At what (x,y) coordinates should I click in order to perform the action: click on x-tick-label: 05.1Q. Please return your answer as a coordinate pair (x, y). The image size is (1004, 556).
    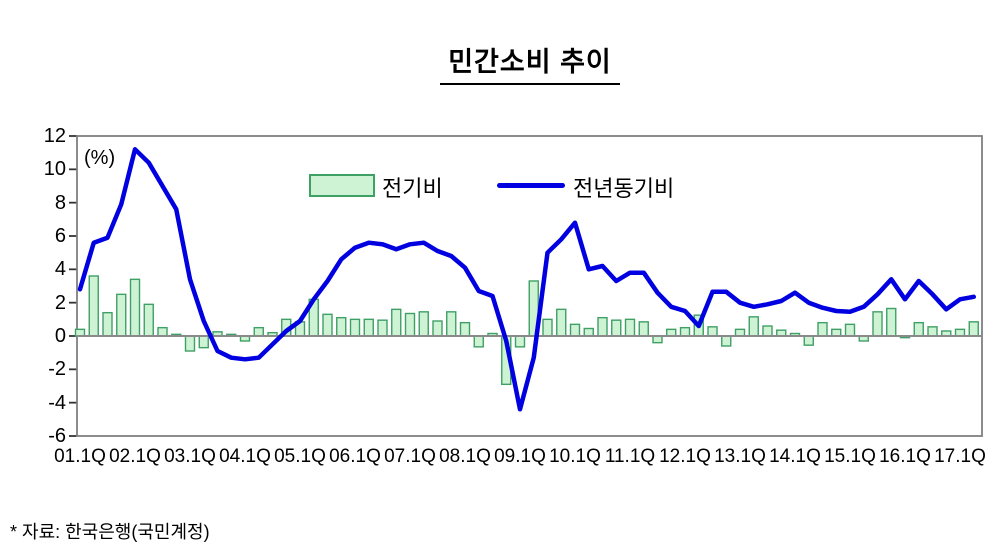
    Looking at the image, I should click on (300, 456).